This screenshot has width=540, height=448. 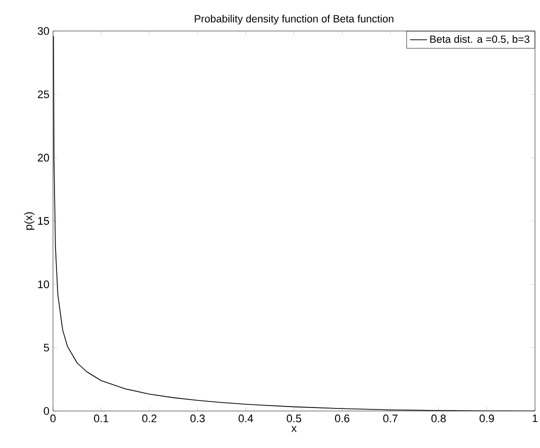 What do you see at coordinates (294, 418) in the screenshot?
I see `x-tick-label: 0.5` at bounding box center [294, 418].